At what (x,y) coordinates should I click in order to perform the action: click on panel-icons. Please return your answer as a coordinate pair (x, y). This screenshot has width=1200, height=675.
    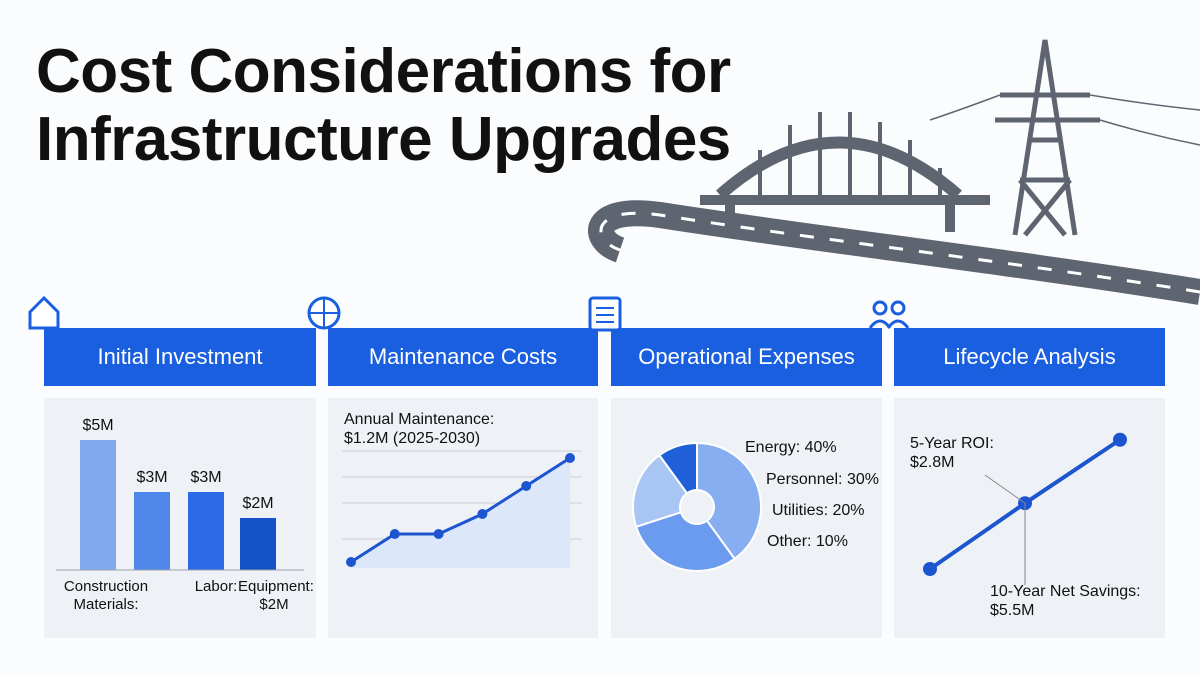
    Looking at the image, I should click on (469, 313).